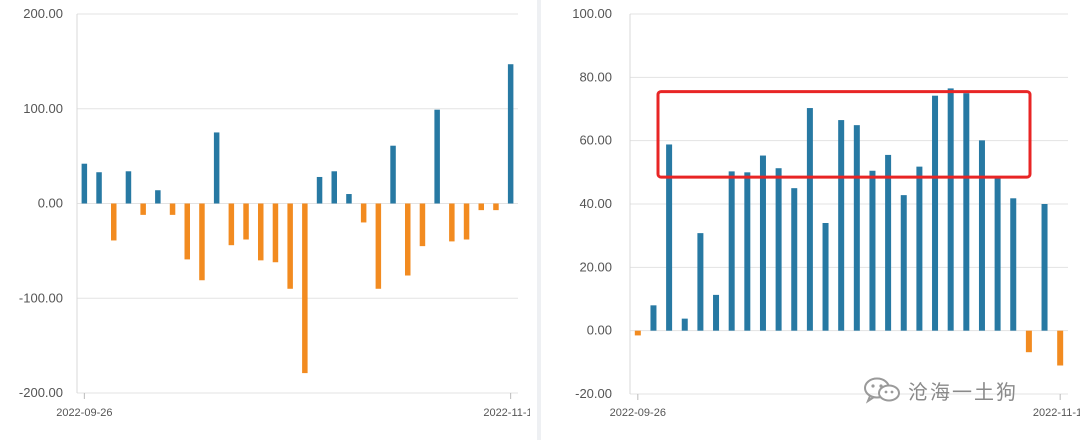 Image resolution: width=1080 pixels, height=445 pixels. What do you see at coordinates (539, 220) in the screenshot?
I see `panel-divider` at bounding box center [539, 220].